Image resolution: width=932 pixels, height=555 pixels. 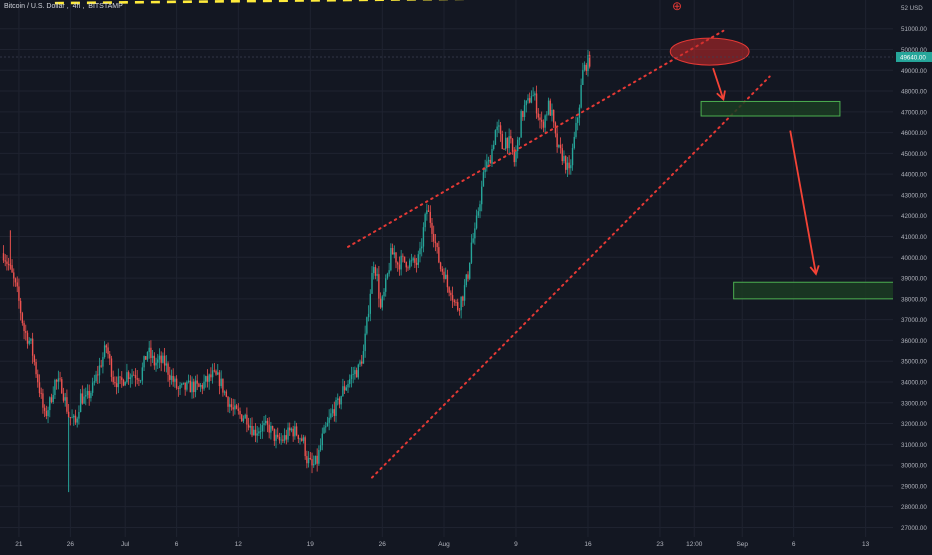 I want to click on price-axis-bg, so click(x=912, y=275).